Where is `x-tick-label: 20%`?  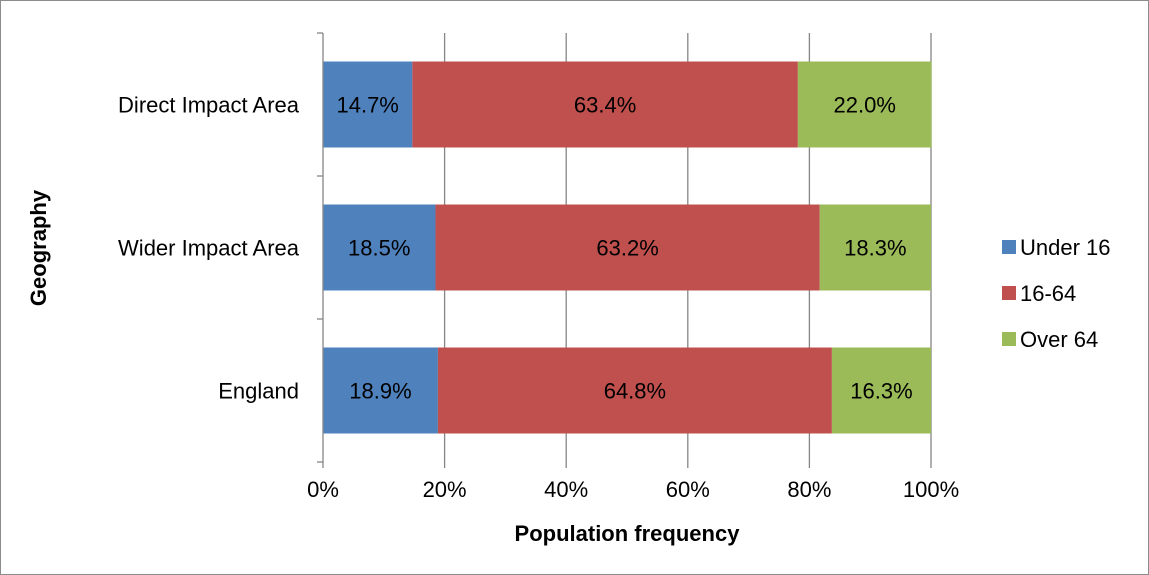
x-tick-label: 20% is located at coordinates (445, 489).